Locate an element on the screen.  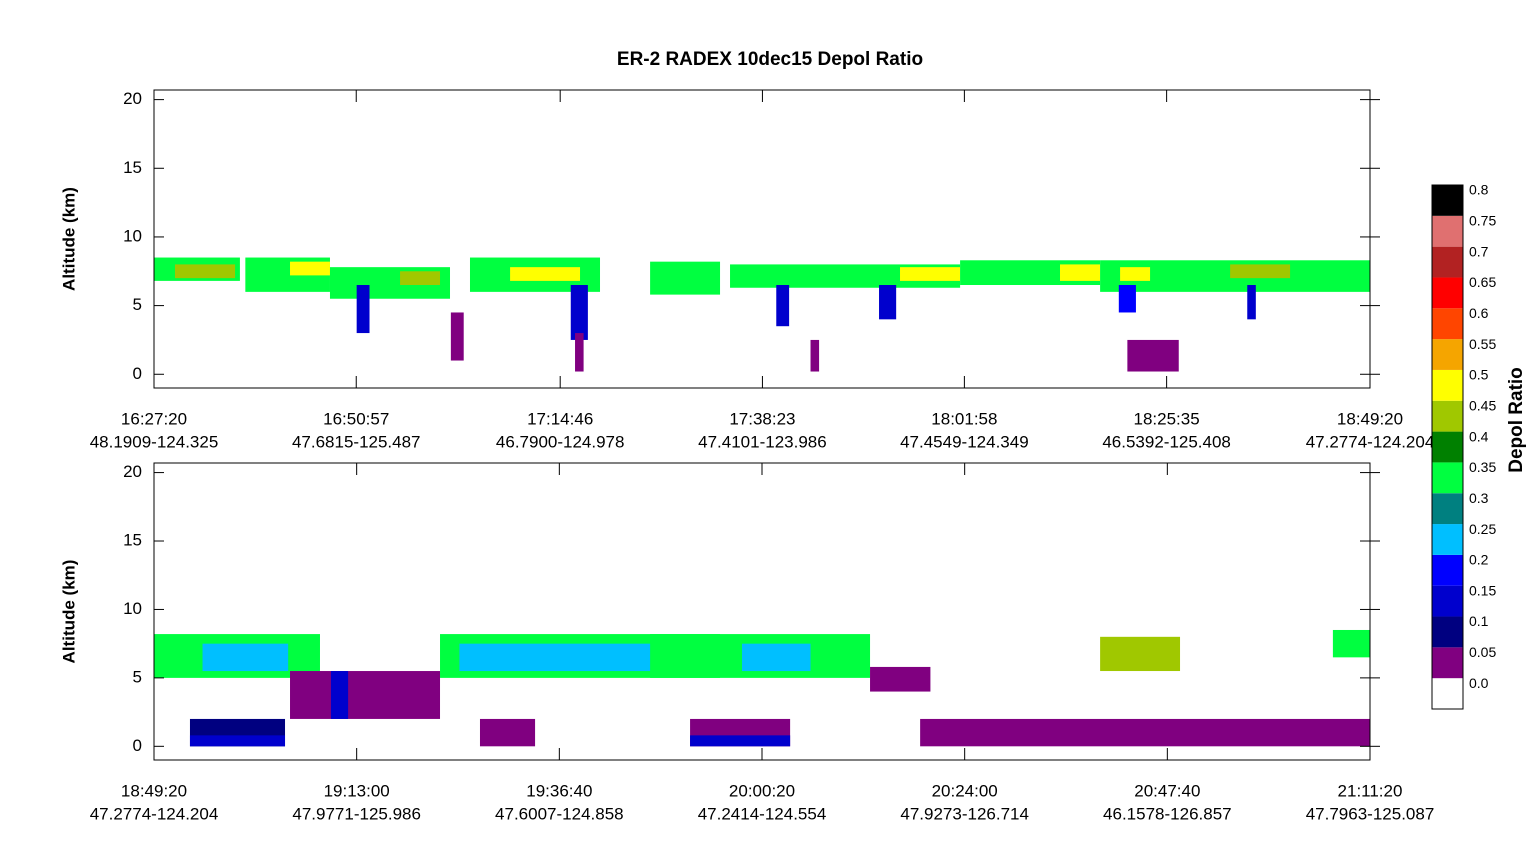
x-tick-label: 20:00:20 is located at coordinates (762, 790).